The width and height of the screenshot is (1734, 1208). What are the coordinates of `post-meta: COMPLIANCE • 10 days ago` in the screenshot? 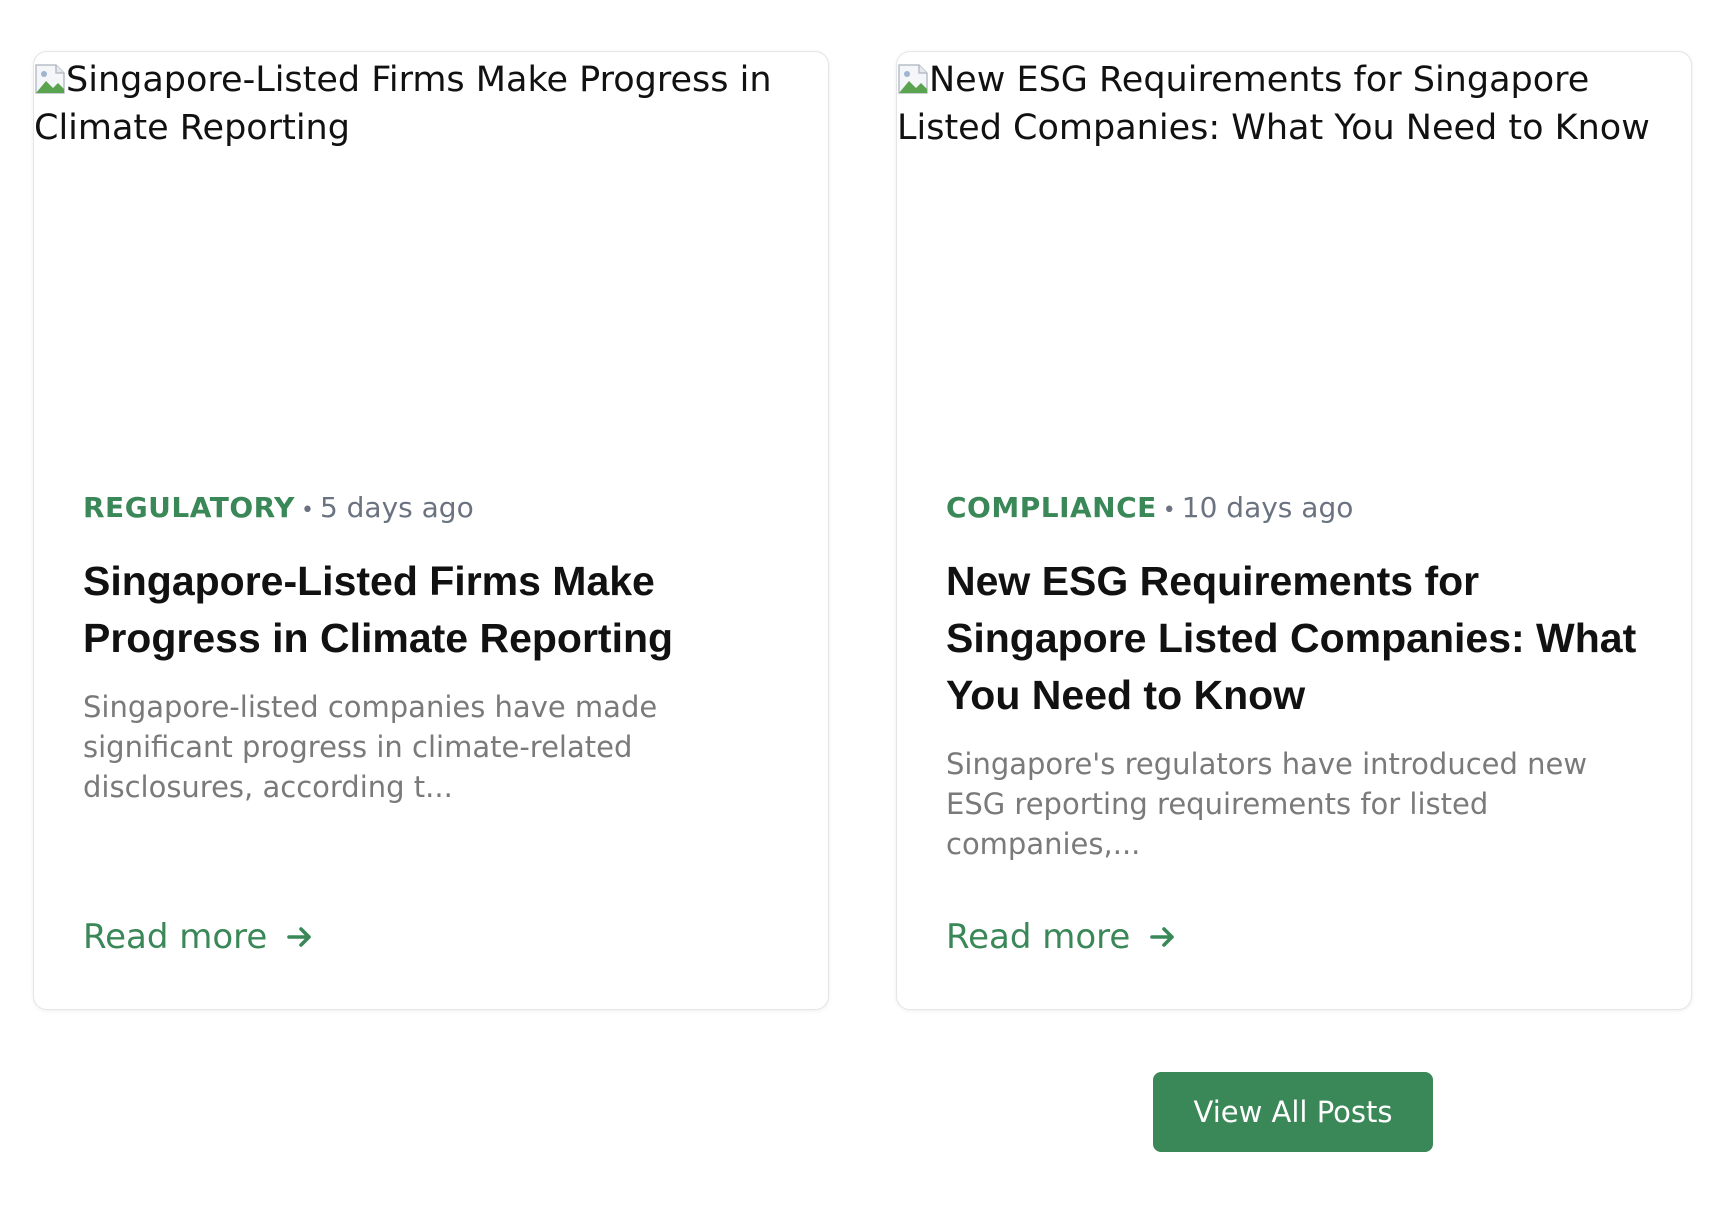 It's located at (1294, 509).